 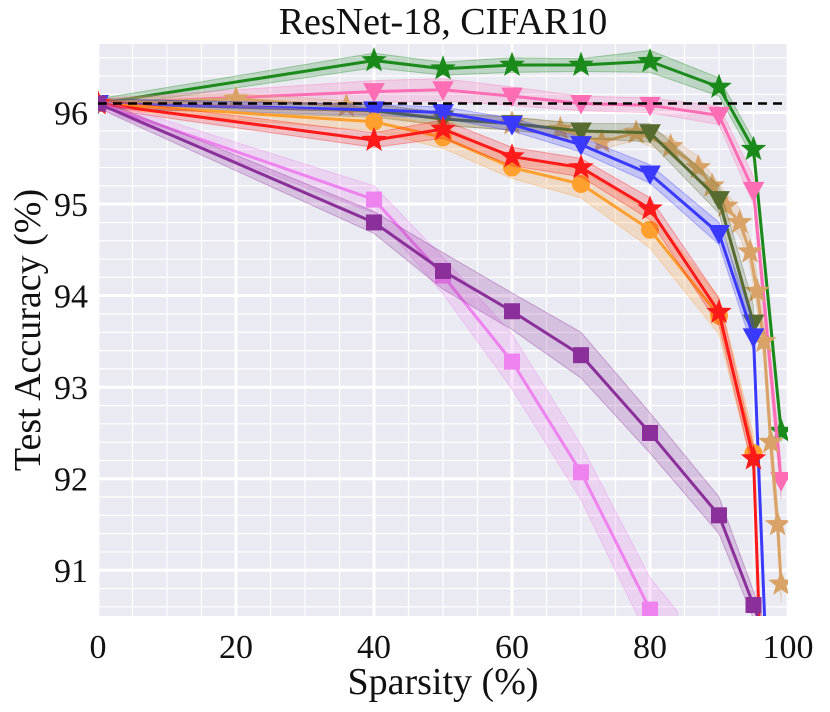 What do you see at coordinates (71, 114) in the screenshot?
I see `y-tick-label: 96` at bounding box center [71, 114].